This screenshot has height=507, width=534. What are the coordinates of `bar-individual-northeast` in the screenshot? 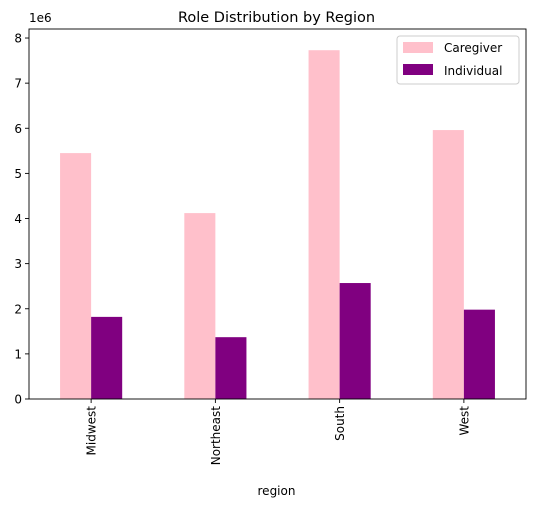 It's located at (231, 368).